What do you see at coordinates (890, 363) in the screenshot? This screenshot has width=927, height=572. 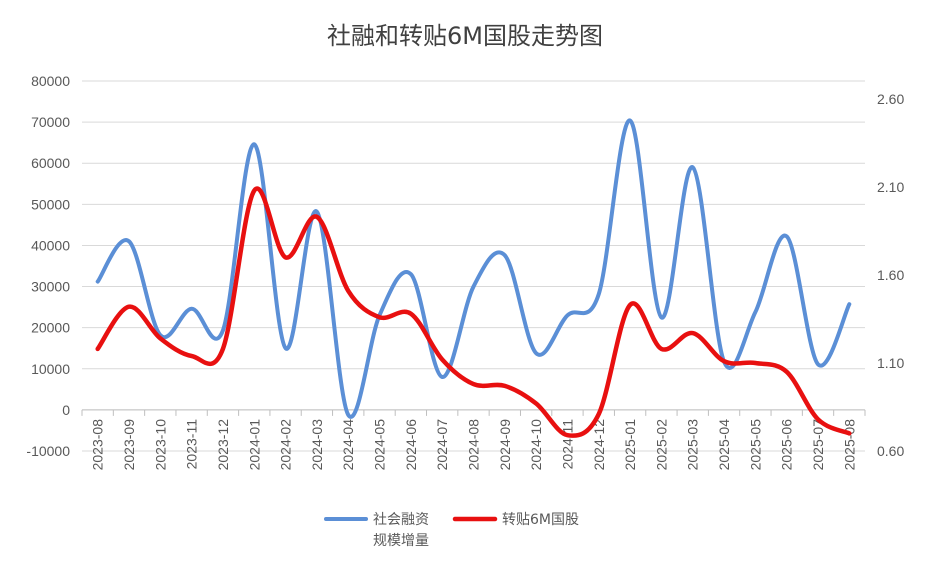 I see `right-tick-label: 1.10` at bounding box center [890, 363].